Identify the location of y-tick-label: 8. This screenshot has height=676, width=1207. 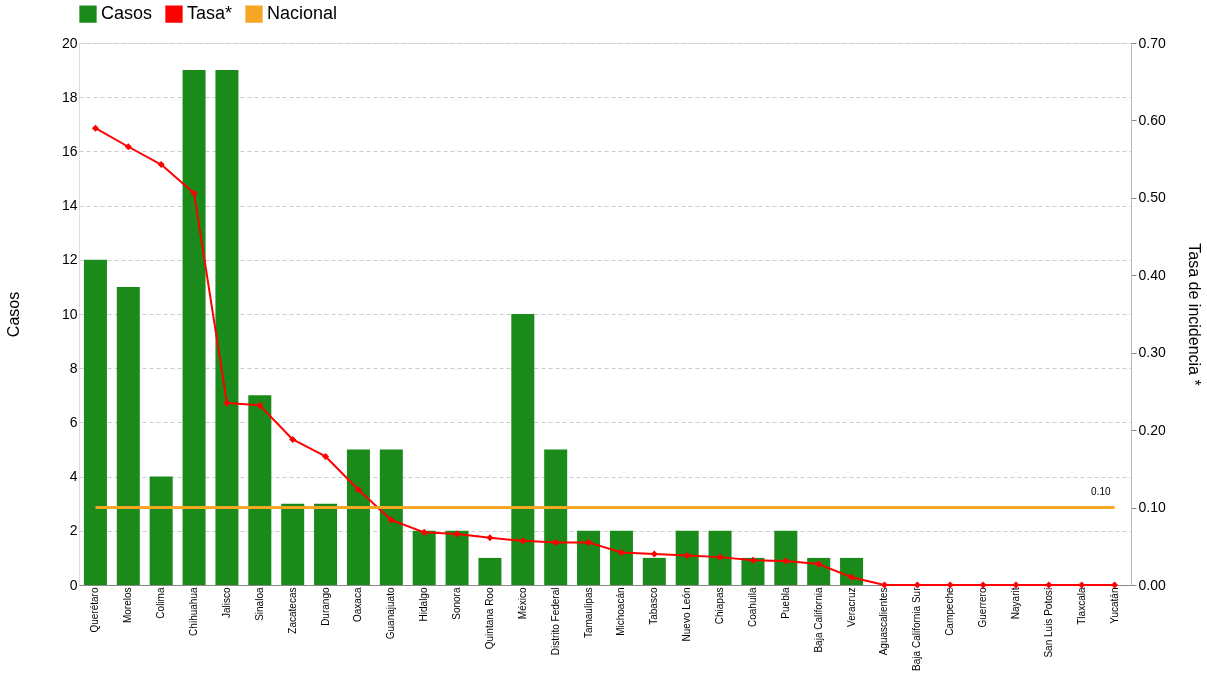
(73, 367).